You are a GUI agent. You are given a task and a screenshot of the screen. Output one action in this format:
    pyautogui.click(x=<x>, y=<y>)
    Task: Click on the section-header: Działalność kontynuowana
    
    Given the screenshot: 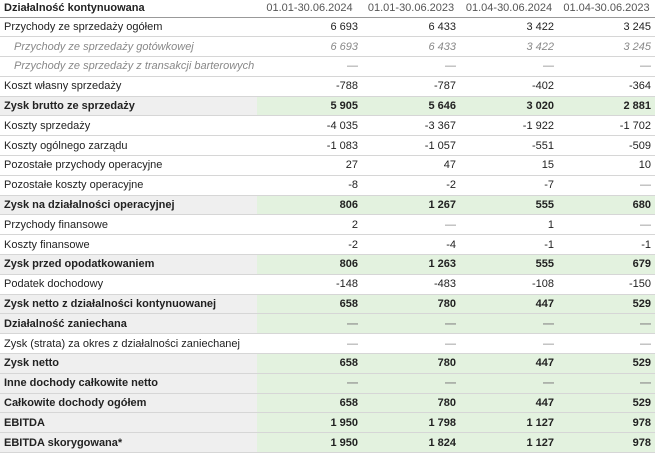 What is the action you would take?
    pyautogui.click(x=128, y=9)
    